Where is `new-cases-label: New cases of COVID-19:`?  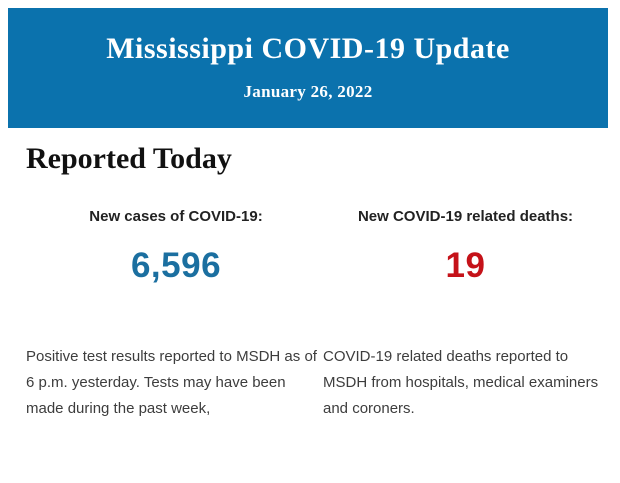 new-cases-label: New cases of COVID-19: is located at coordinates (176, 216).